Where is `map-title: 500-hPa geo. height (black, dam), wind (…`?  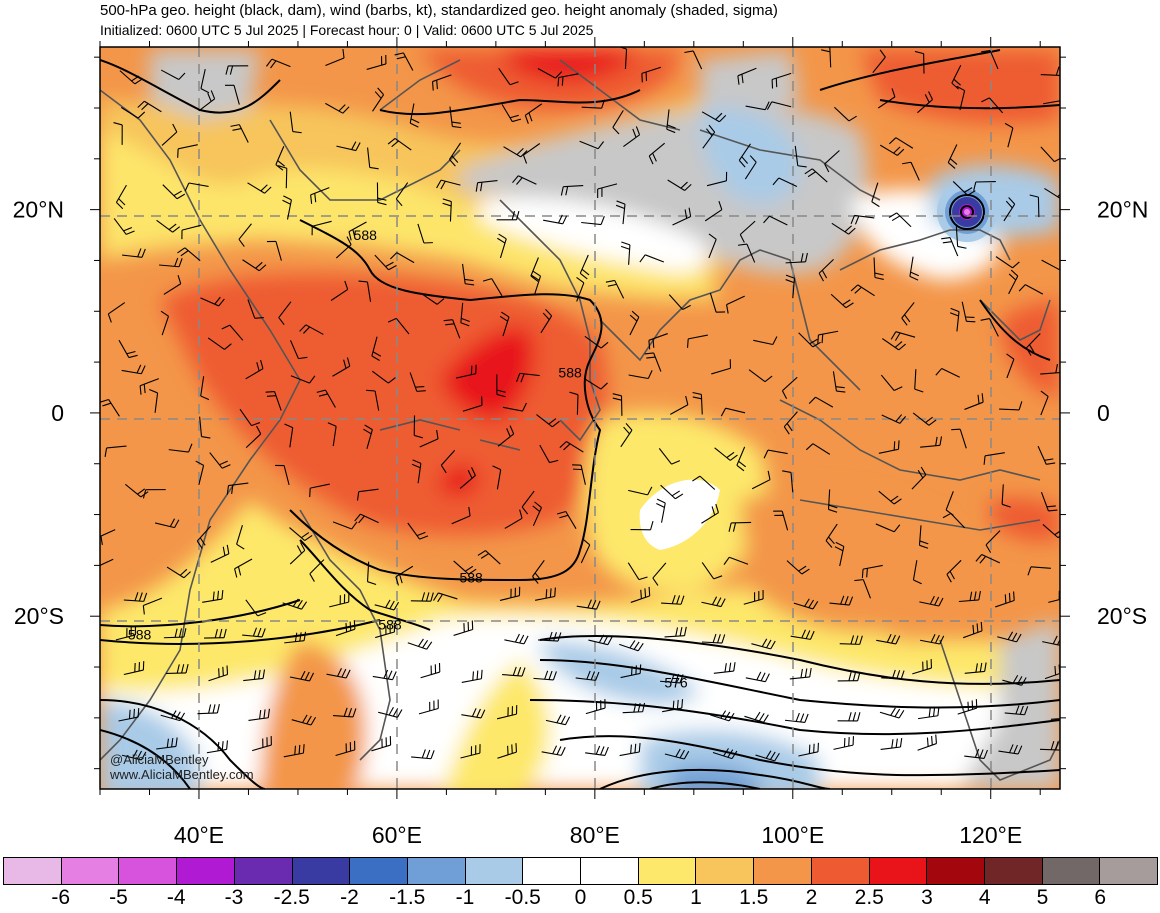
map-title: 500-hPa geo. height (black, dam), wind (… is located at coordinates (439, 10).